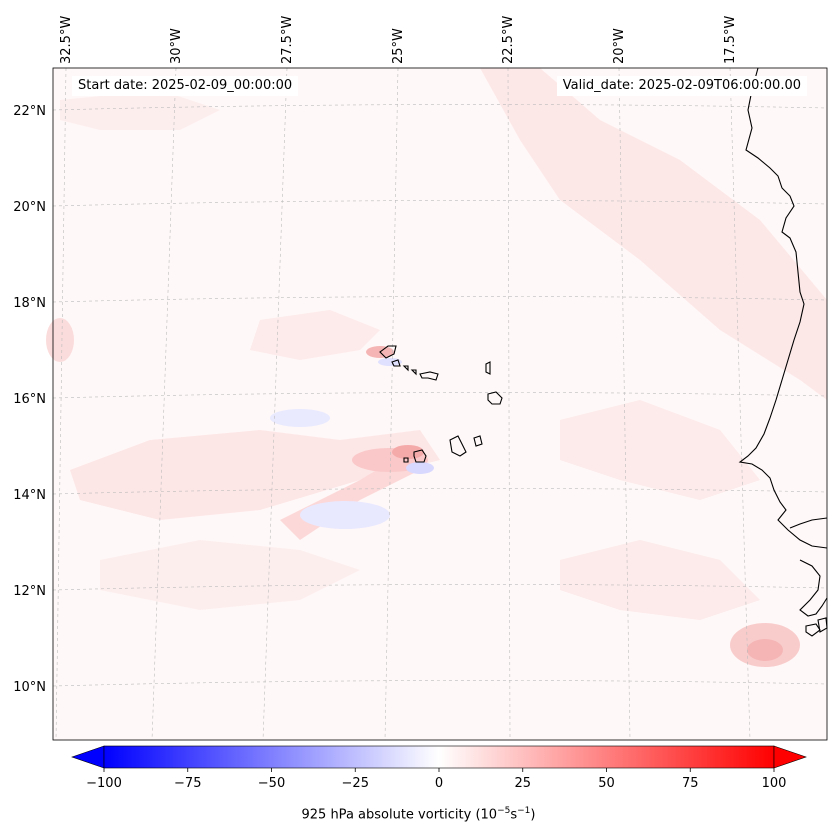 The height and width of the screenshot is (839, 837). What do you see at coordinates (606, 783) in the screenshot?
I see `colorbar-tick-label: 50` at bounding box center [606, 783].